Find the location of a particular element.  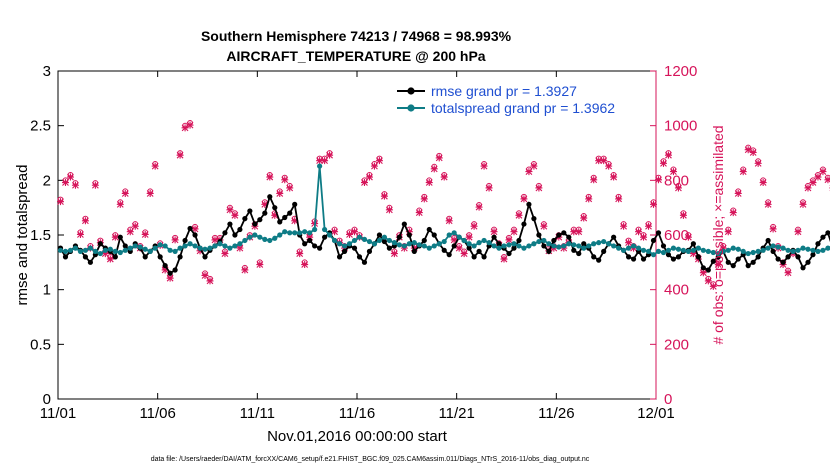

legend-totalspread-label: totalspread grand pr = 1.3962 is located at coordinates (523, 108).